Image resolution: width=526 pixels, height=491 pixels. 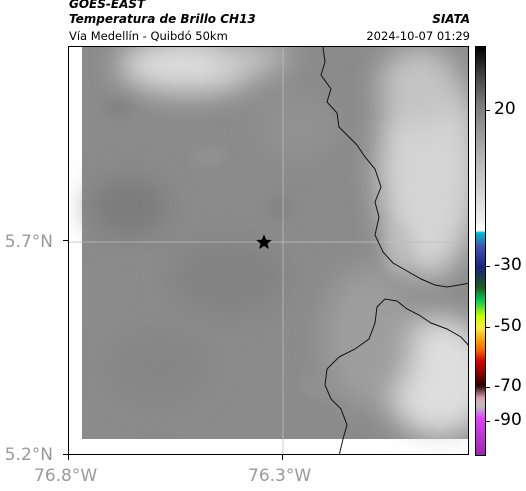 I want to click on latitude-label: 5.7°N, so click(x=28, y=242).